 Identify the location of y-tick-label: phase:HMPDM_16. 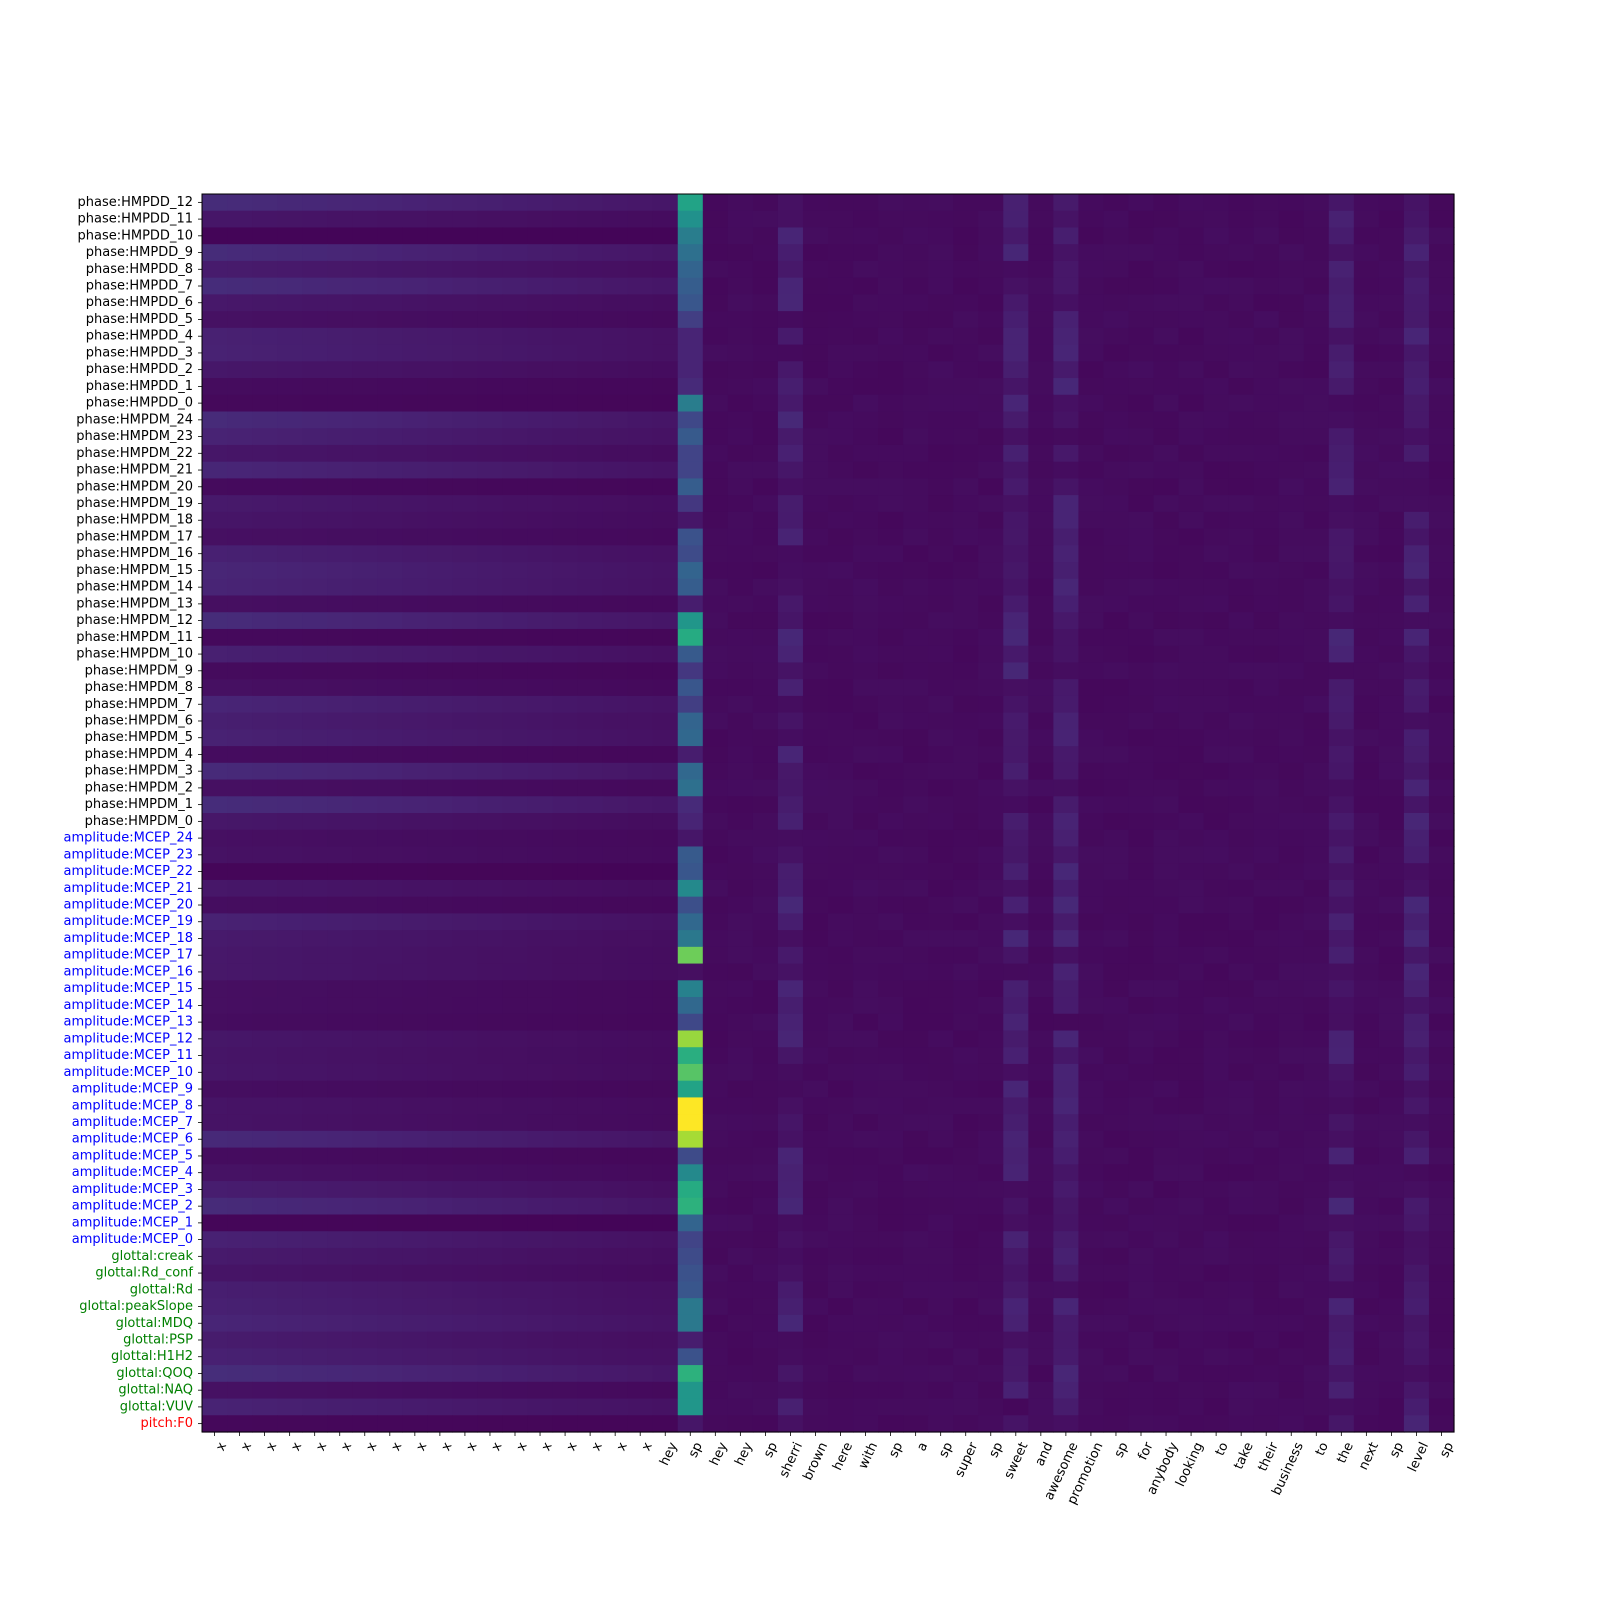
(134, 553).